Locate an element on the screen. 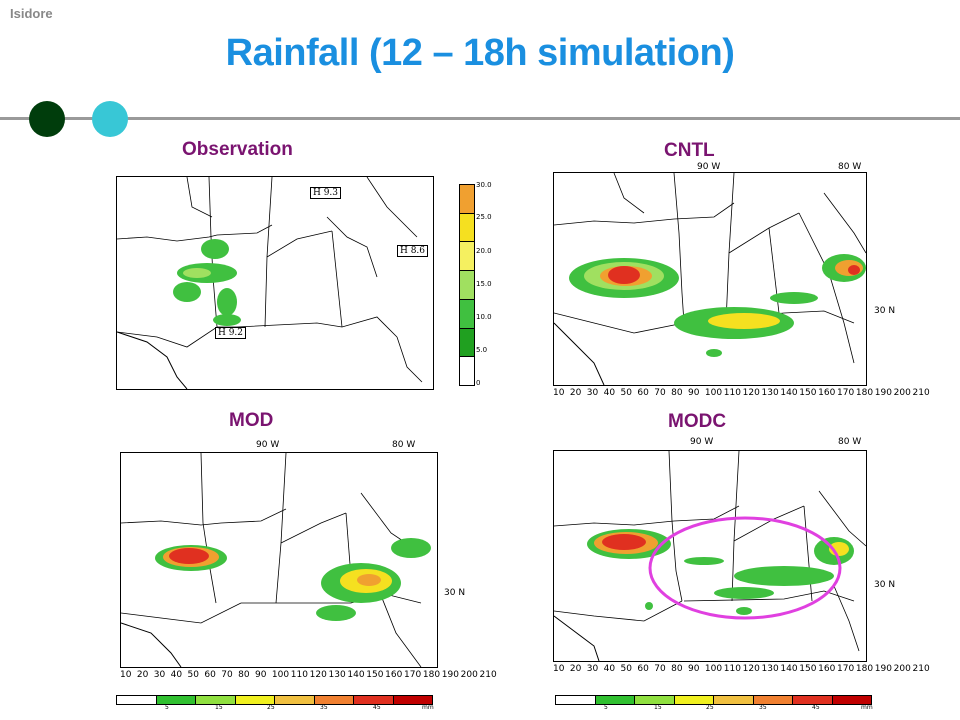  obs-cb-label: 30.0 is located at coordinates (484, 185).